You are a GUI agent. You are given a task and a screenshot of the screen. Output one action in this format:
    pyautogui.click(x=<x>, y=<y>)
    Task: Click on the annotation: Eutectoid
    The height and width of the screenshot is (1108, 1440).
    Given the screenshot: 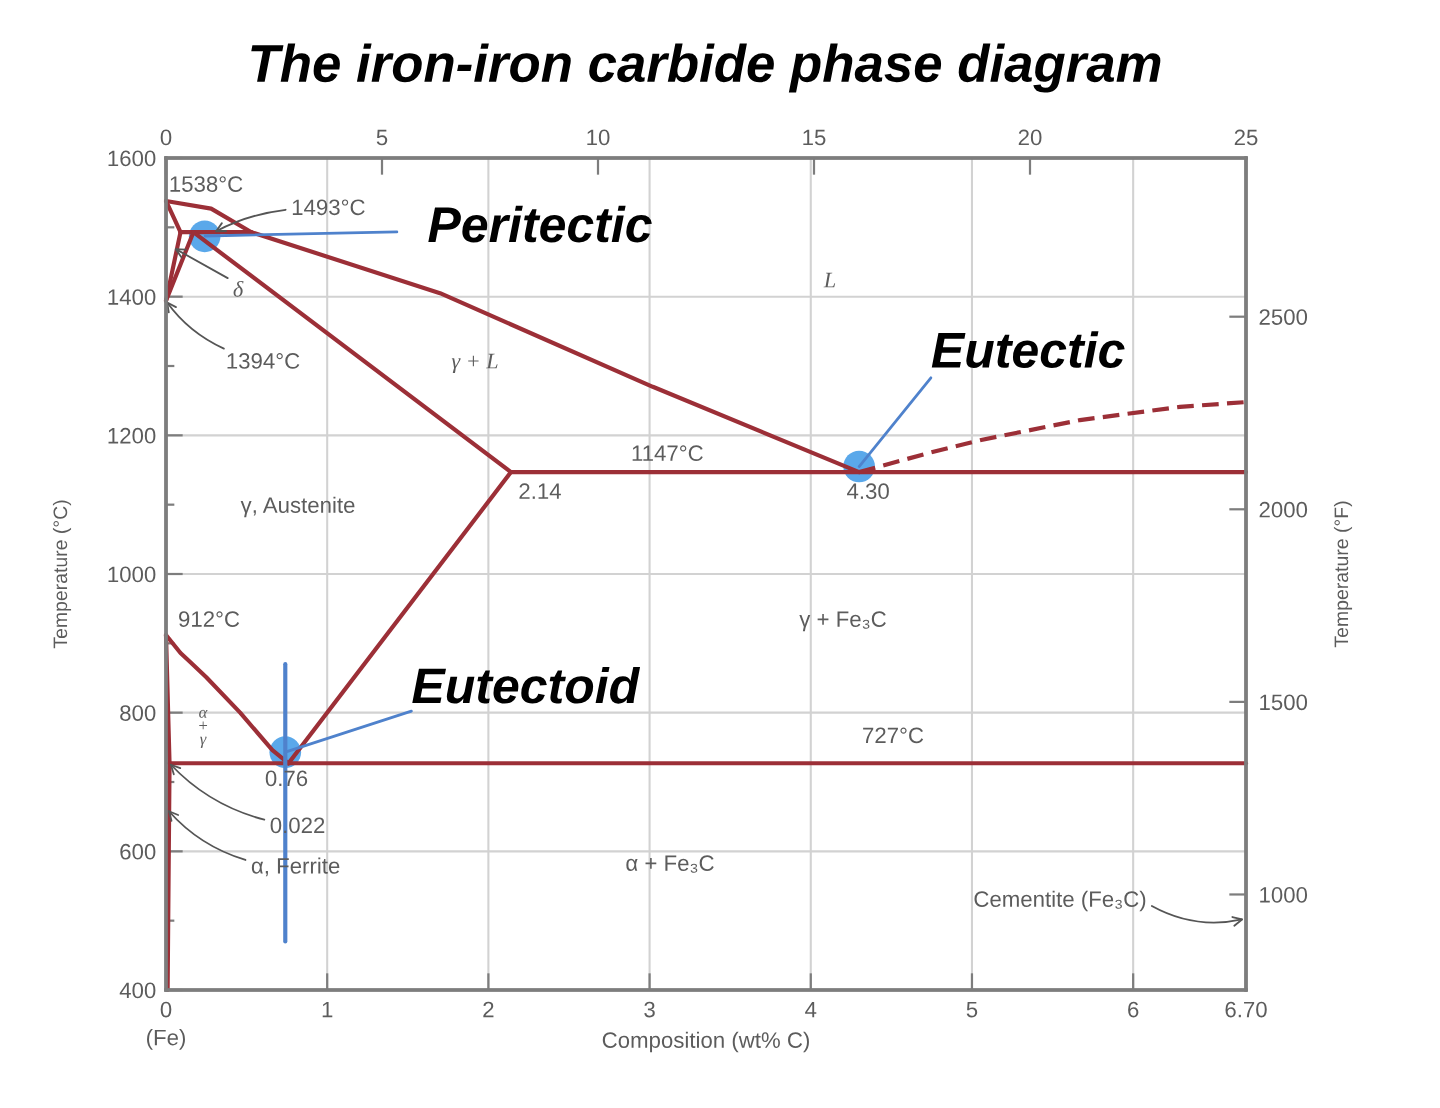 What is the action you would take?
    pyautogui.click(x=526, y=685)
    